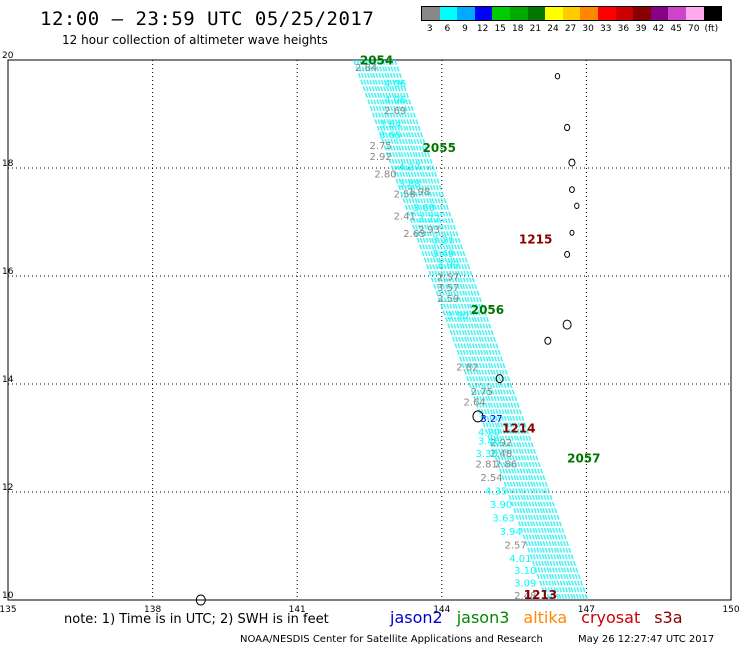 This screenshot has width=740, height=650. Describe the element at coordinates (8, 164) in the screenshot. I see `lat-tick-label: 18` at that location.